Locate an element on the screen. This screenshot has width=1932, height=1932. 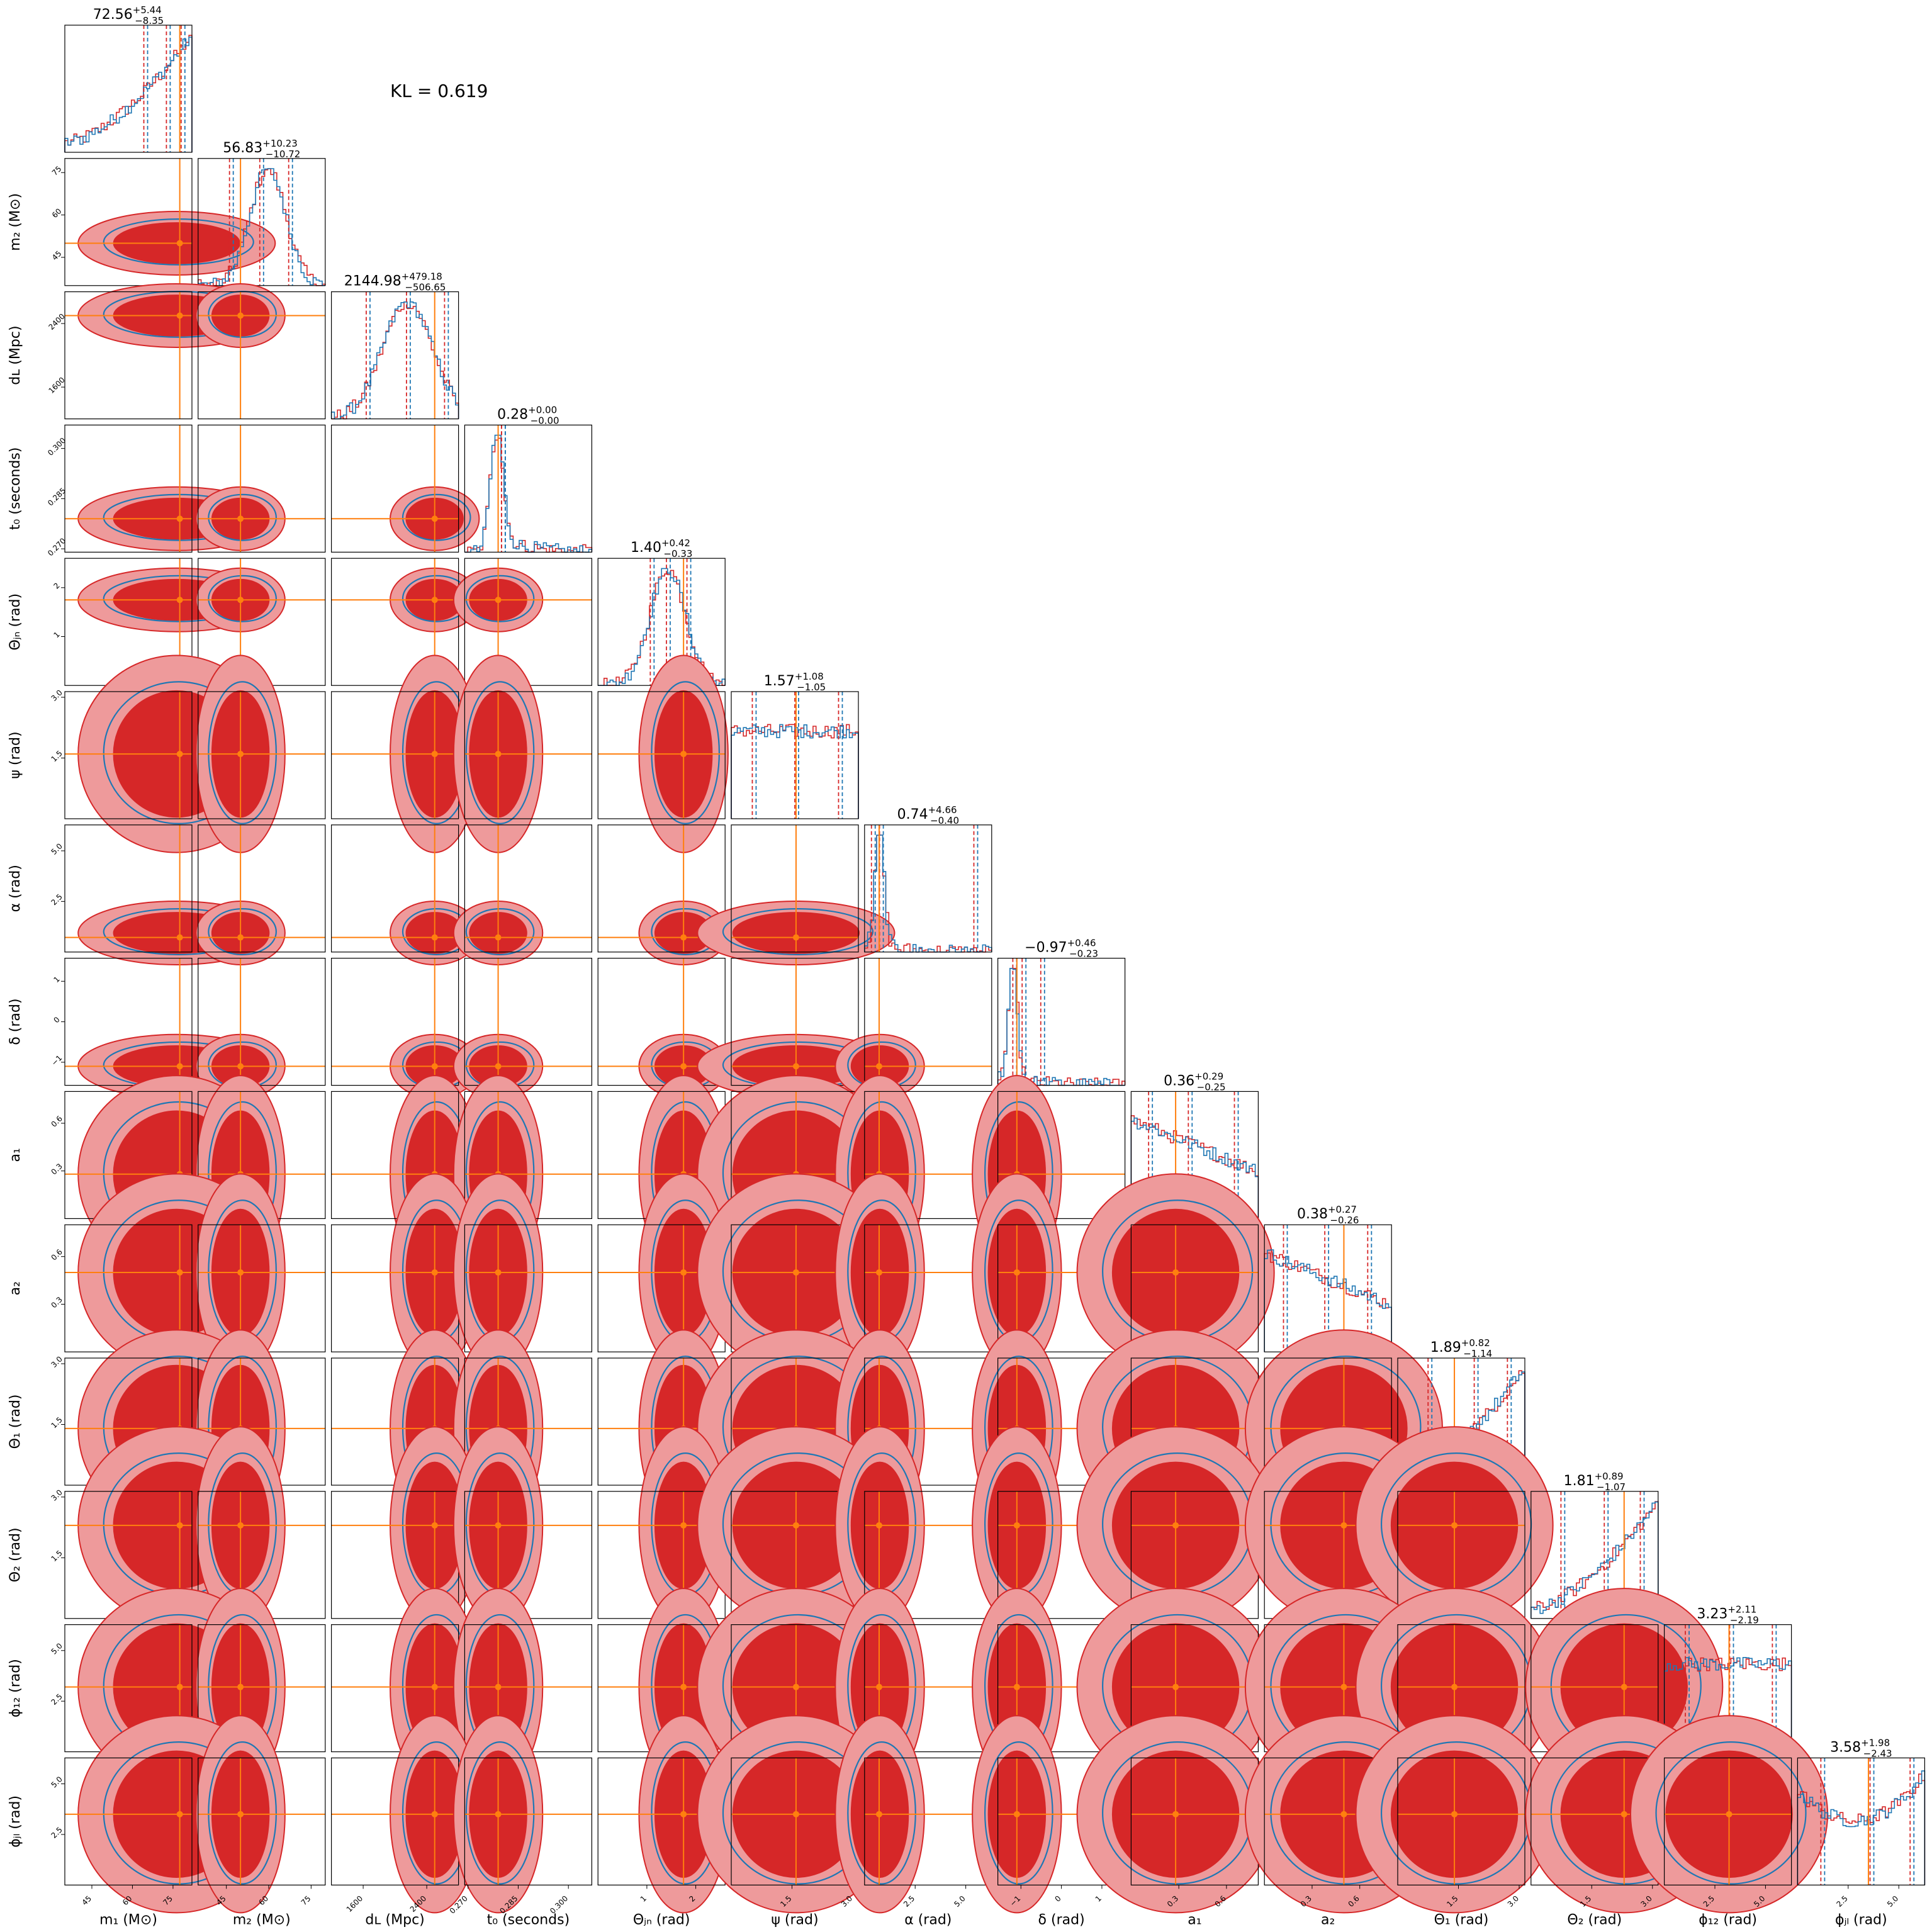
panel-t0-vs-psi is located at coordinates (522, 753).